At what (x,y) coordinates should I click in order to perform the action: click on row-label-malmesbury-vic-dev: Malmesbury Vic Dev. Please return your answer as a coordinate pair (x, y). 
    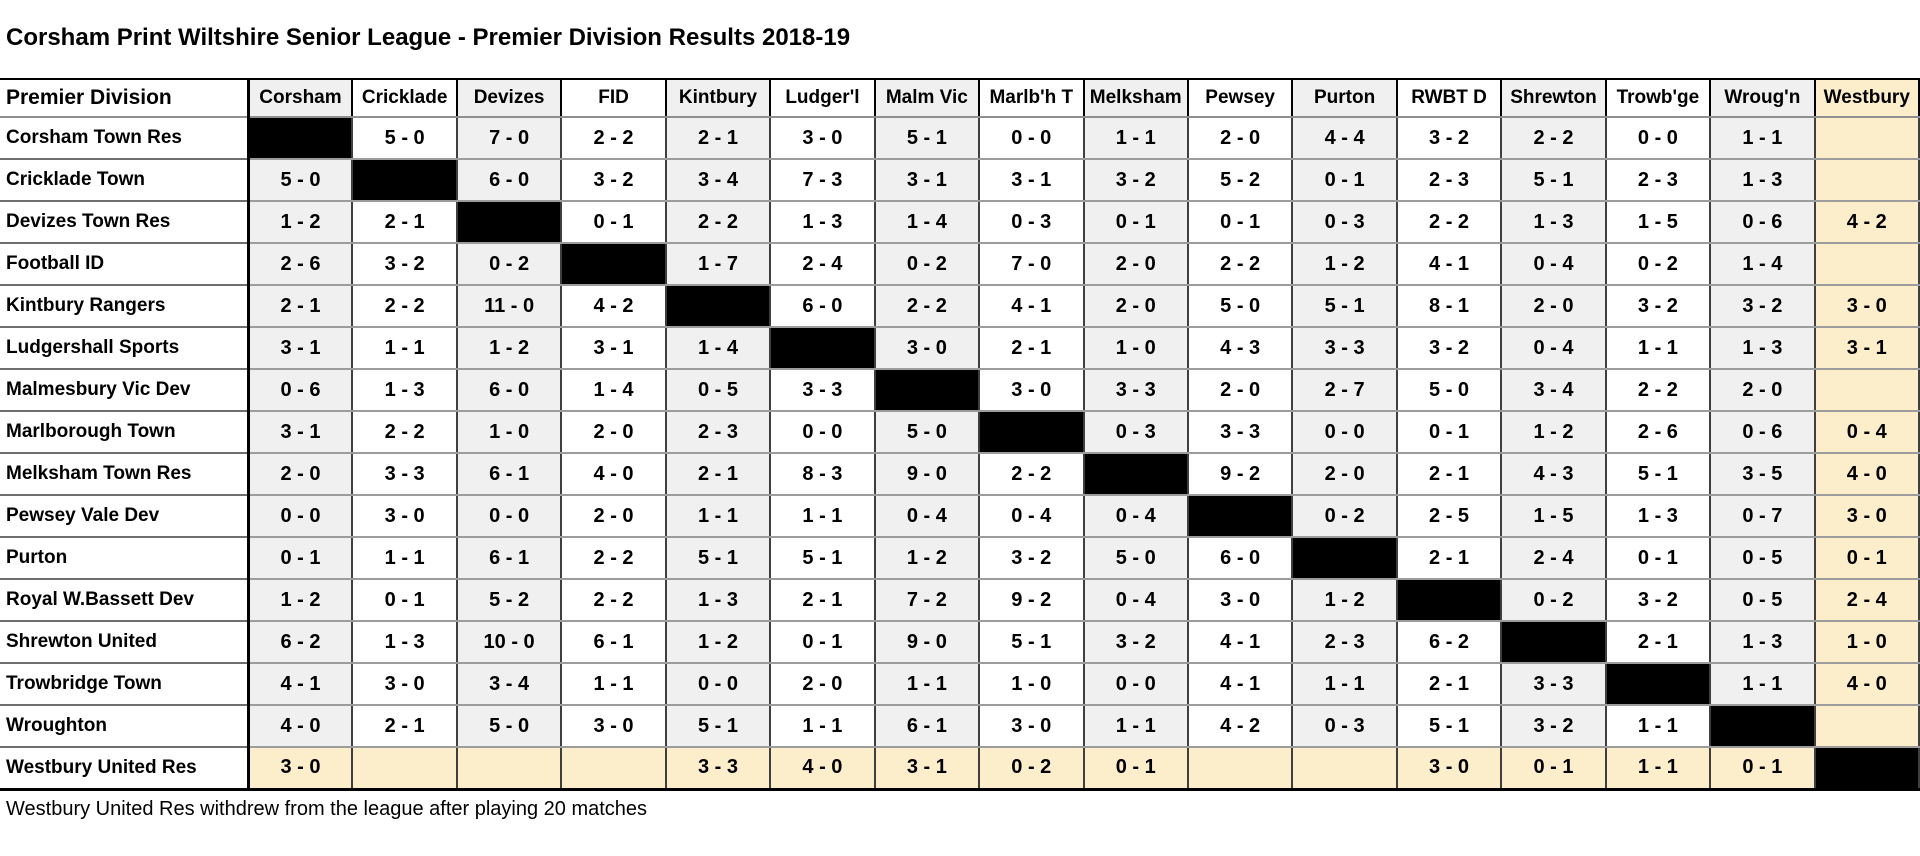
    Looking at the image, I should click on (125, 390).